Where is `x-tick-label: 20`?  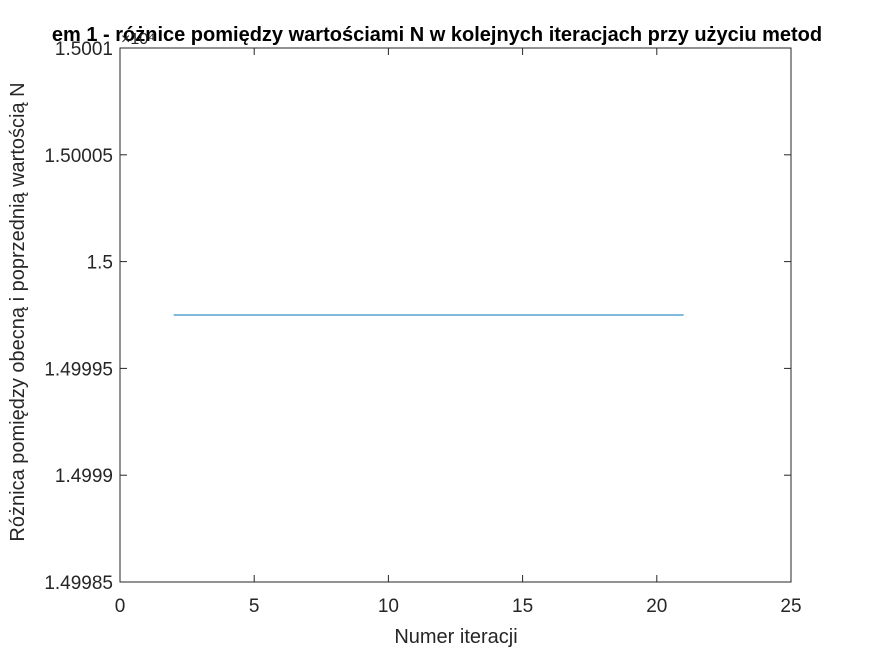 x-tick-label: 20 is located at coordinates (656, 606).